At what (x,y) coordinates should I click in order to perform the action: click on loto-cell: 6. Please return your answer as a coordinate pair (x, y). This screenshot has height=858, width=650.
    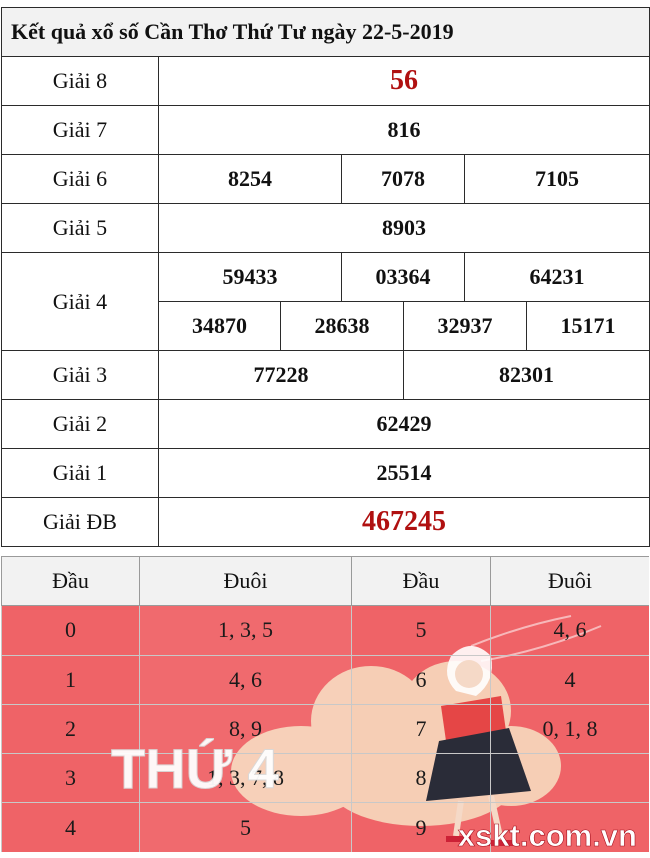
    Looking at the image, I should click on (421, 679).